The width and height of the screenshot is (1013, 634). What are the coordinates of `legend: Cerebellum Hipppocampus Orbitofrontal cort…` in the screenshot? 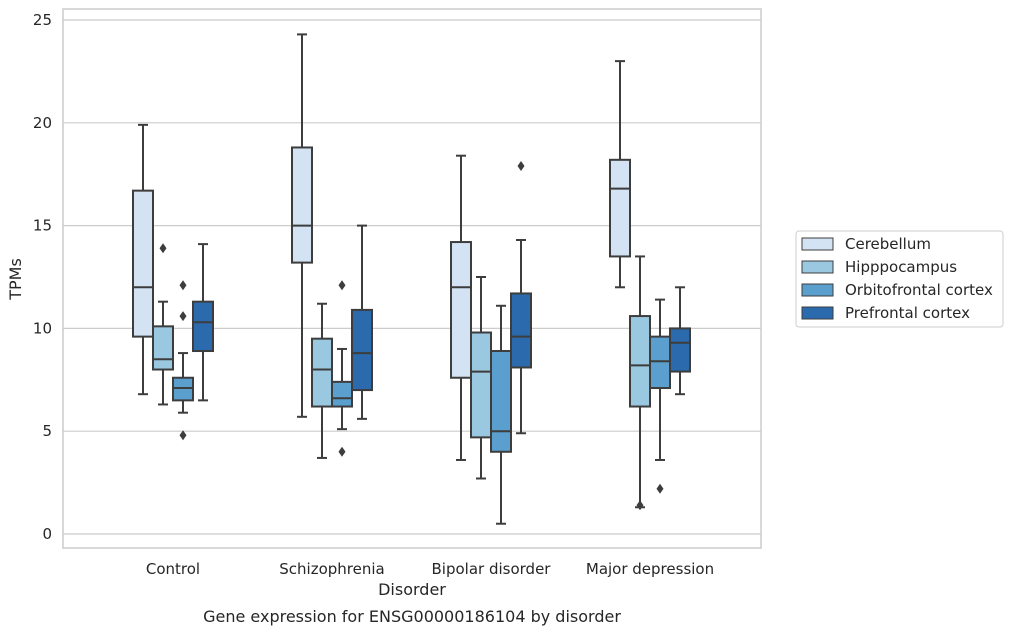 It's located at (899, 279).